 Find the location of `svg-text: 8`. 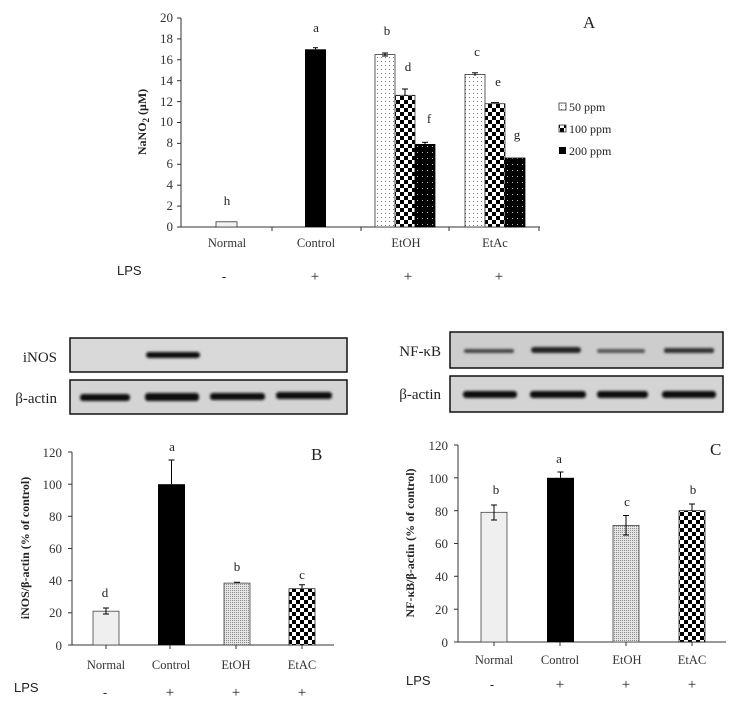

svg-text: 8 is located at coordinates (170, 142).